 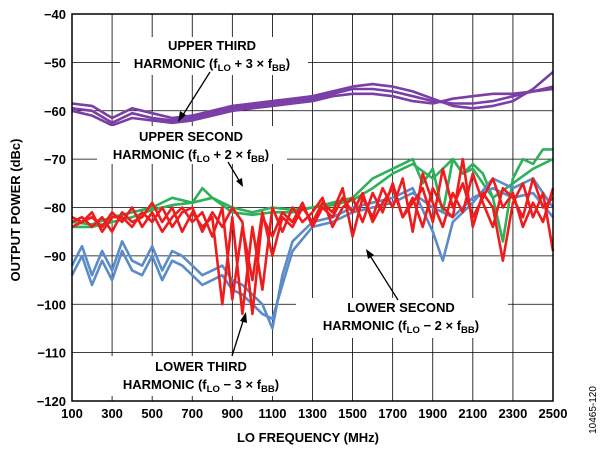 I want to click on svg-text: UPPER SECOND, so click(x=191, y=136).